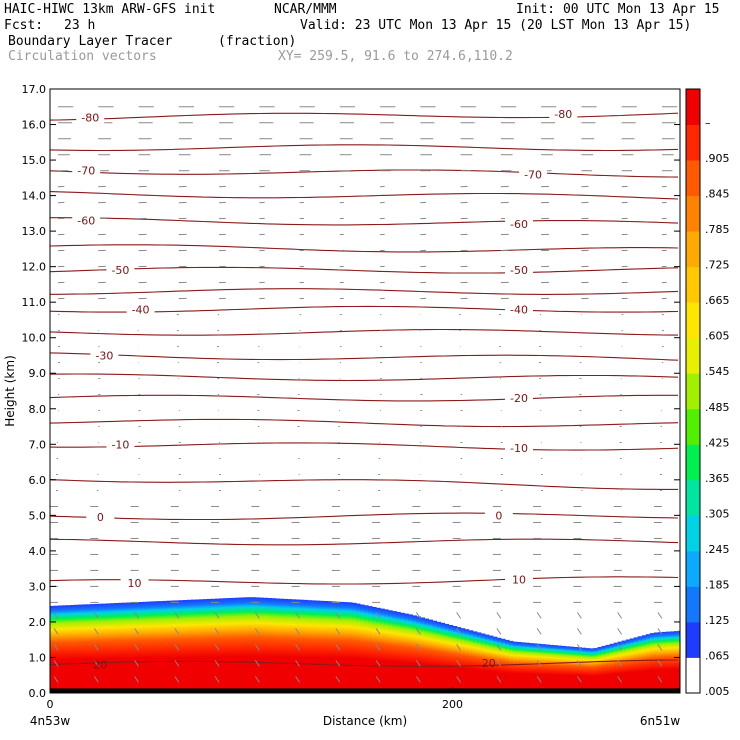  What do you see at coordinates (563, 114) in the screenshot?
I see `contour-label: -80` at bounding box center [563, 114].